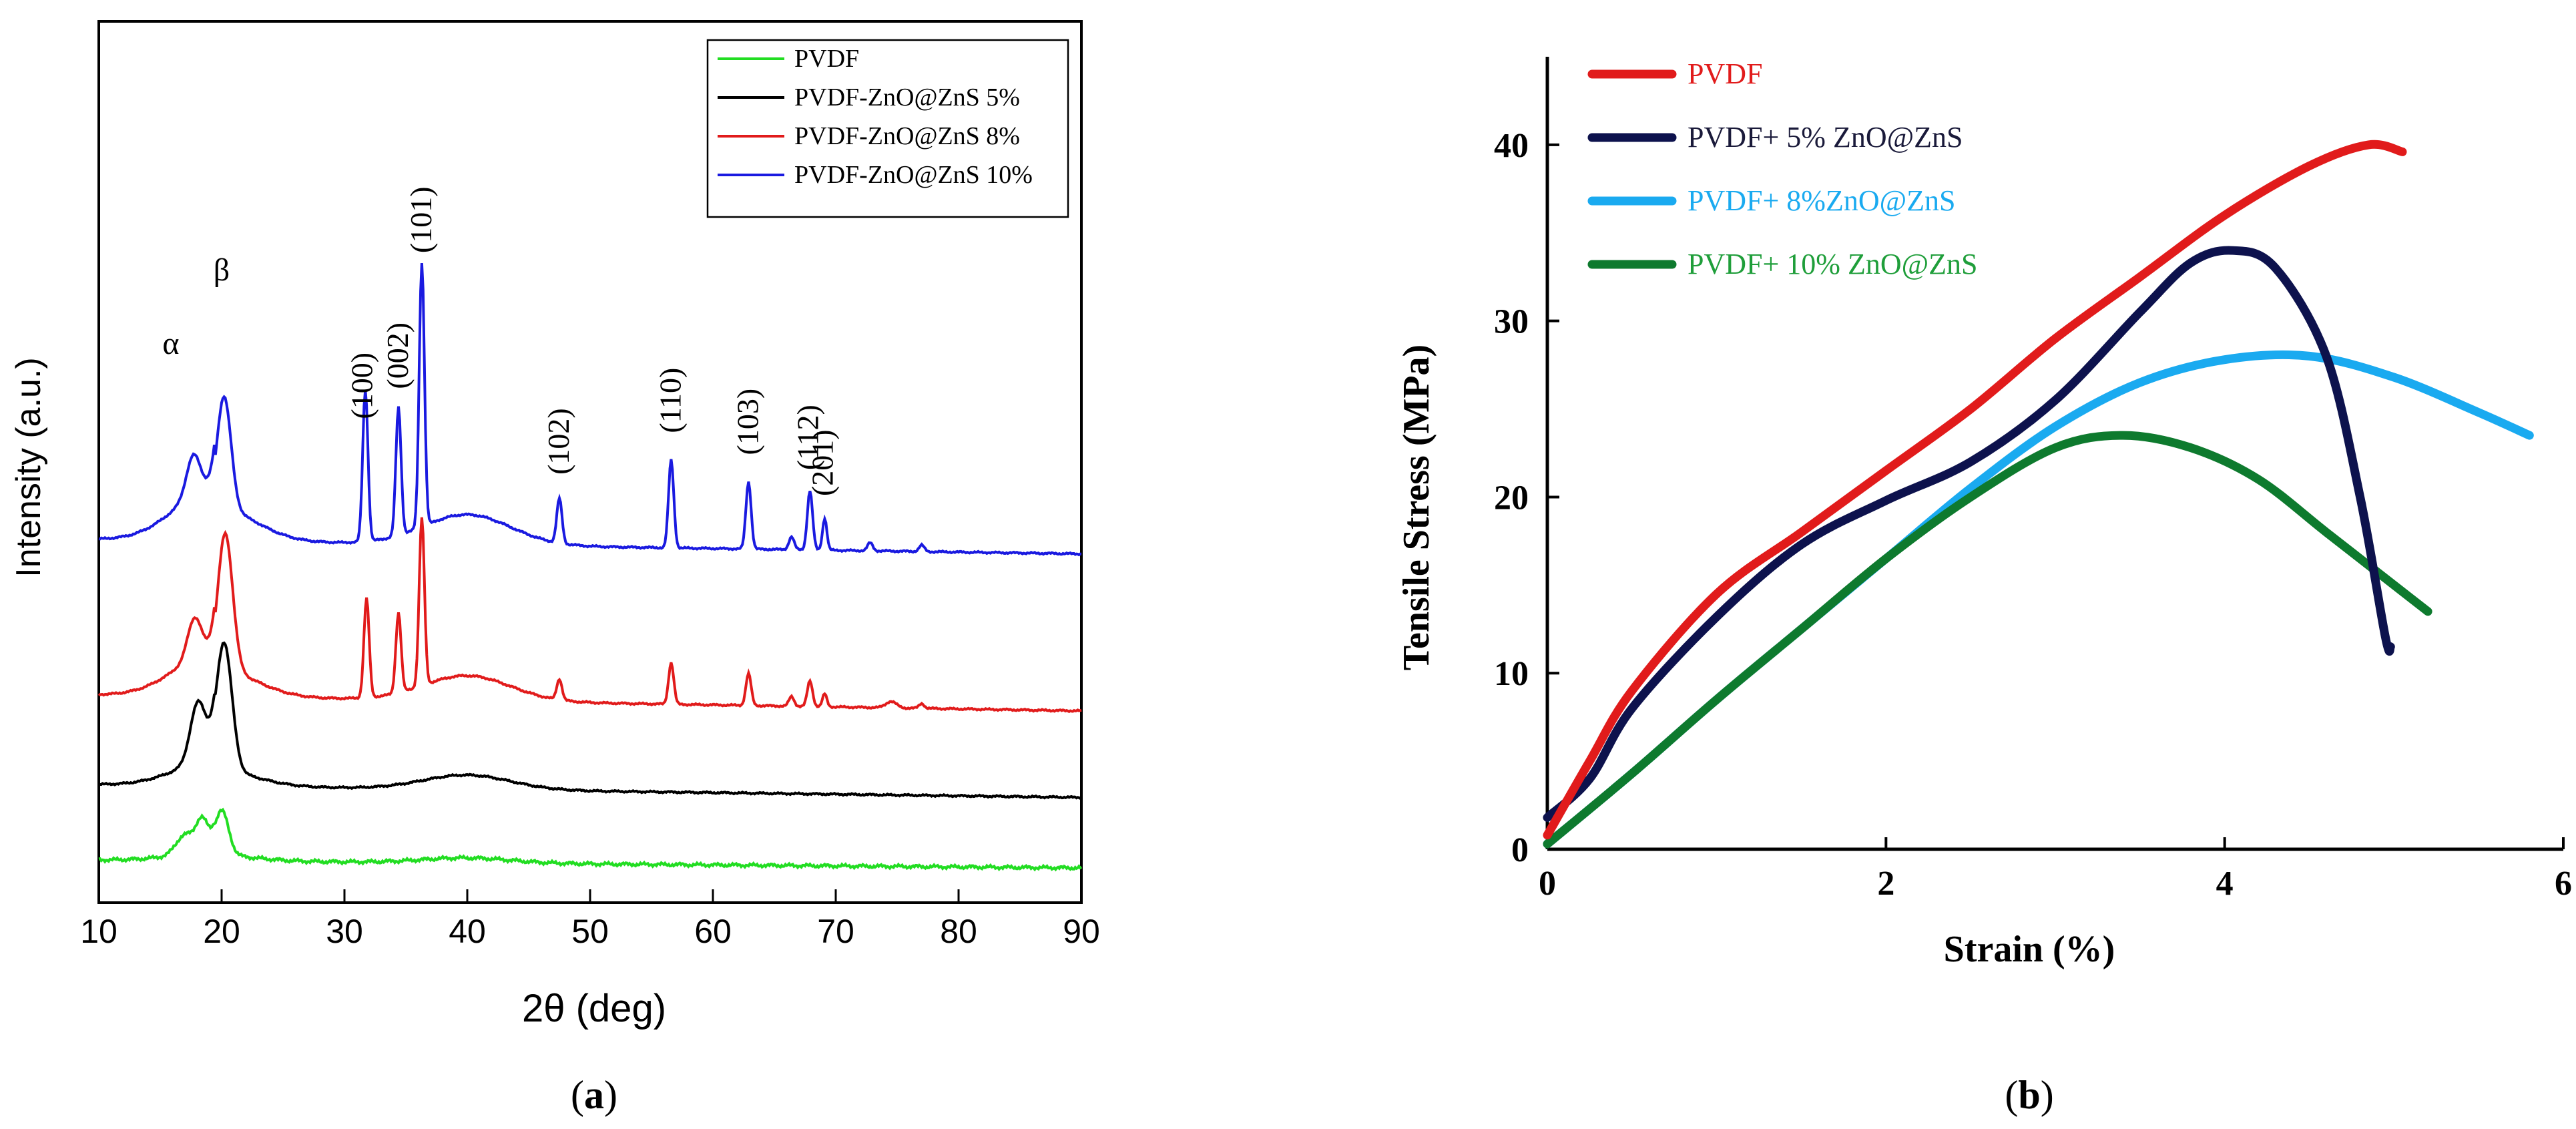 The width and height of the screenshot is (2576, 1129). Describe the element at coordinates (1520, 850) in the screenshot. I see `tensile-y-tick-label: 0` at that location.